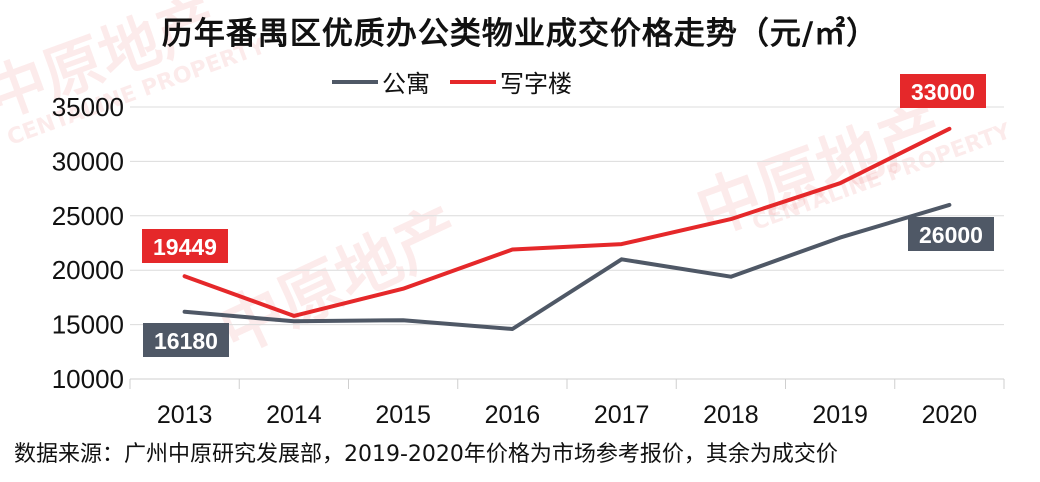 This screenshot has height=482, width=1040. Describe the element at coordinates (185, 415) in the screenshot. I see `x-tick-label: 2013` at that location.